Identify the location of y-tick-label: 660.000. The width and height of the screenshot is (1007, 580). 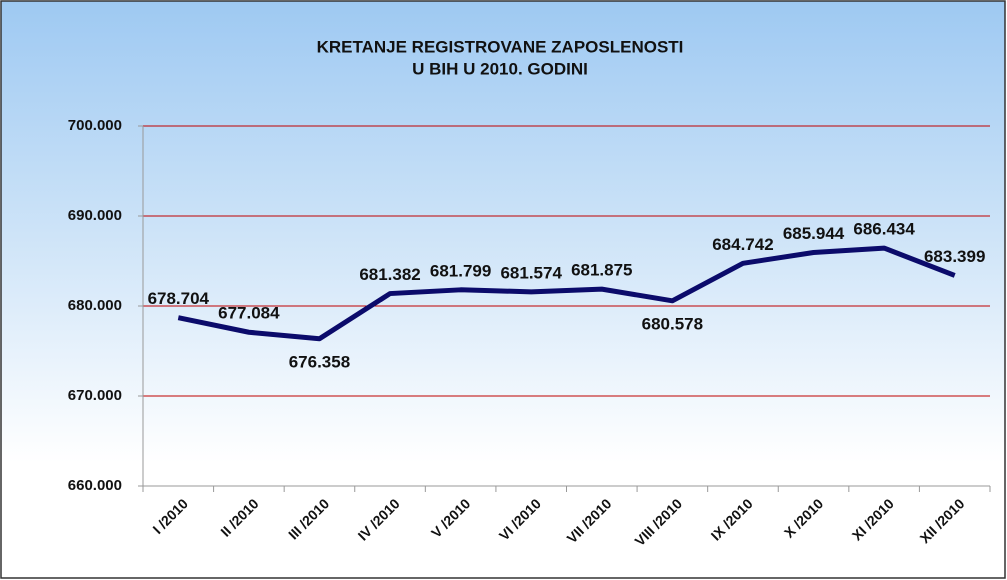
(95, 485).